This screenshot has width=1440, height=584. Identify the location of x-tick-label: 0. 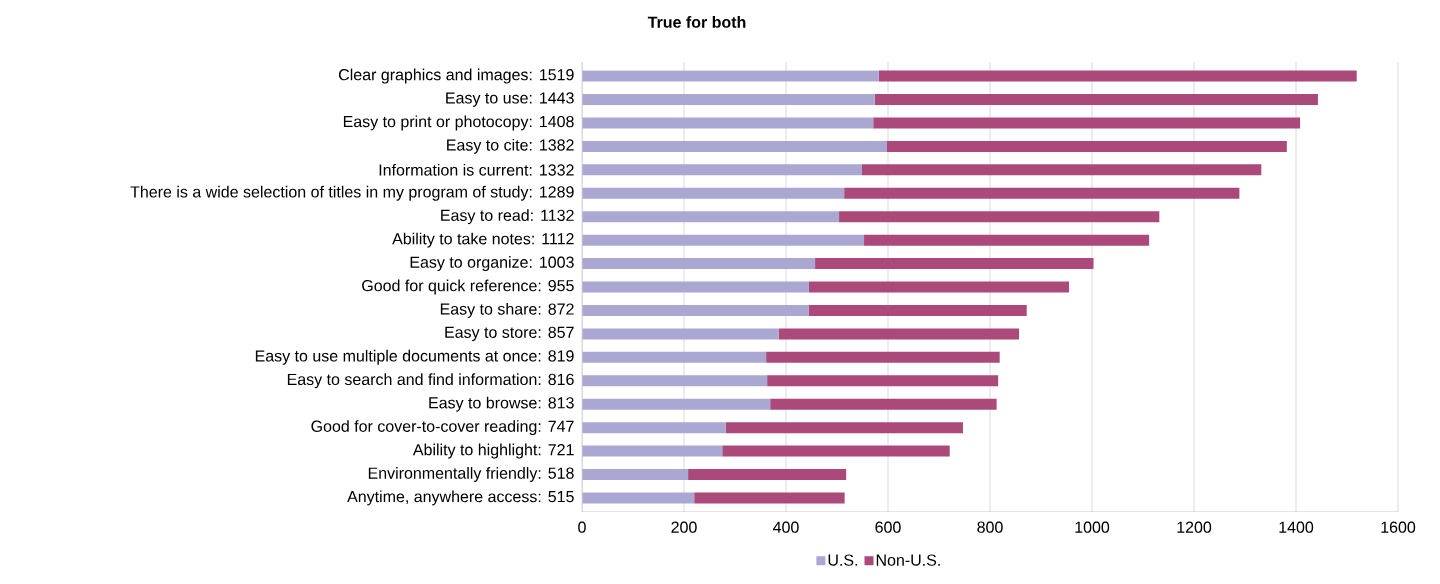
(582, 527).